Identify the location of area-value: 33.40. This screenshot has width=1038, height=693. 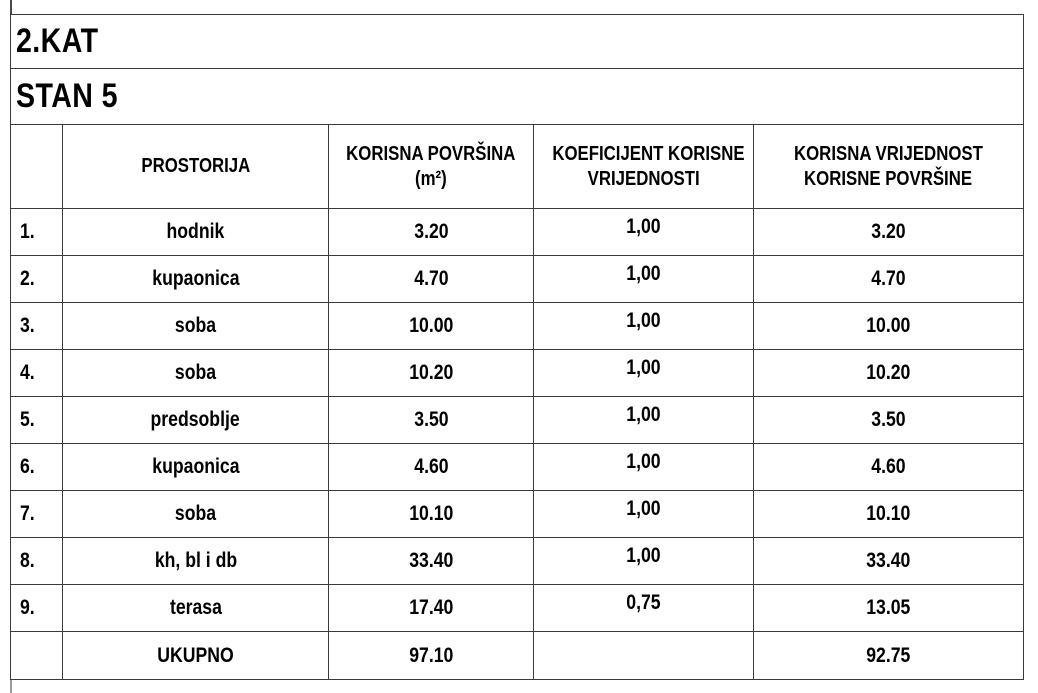
(431, 561).